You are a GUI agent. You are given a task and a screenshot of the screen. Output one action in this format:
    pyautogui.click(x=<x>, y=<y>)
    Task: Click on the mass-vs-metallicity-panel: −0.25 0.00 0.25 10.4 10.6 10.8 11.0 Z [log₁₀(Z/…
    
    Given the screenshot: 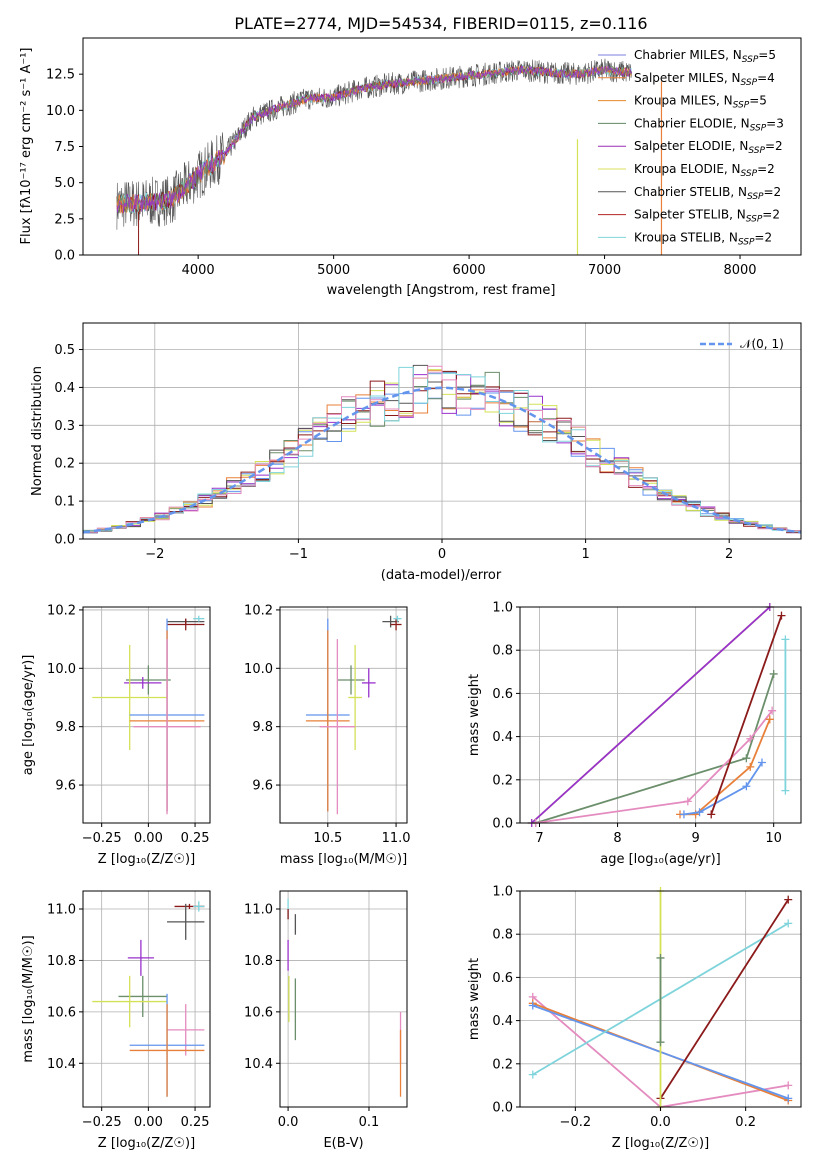 What is the action you would take?
    pyautogui.click(x=116, y=1020)
    